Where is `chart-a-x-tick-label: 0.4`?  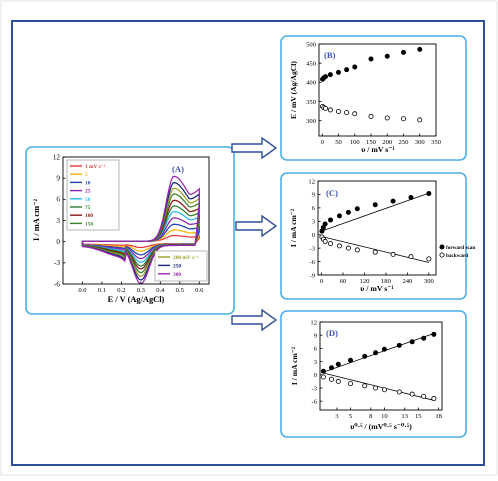 chart-a-x-tick-label: 0.4 is located at coordinates (160, 290).